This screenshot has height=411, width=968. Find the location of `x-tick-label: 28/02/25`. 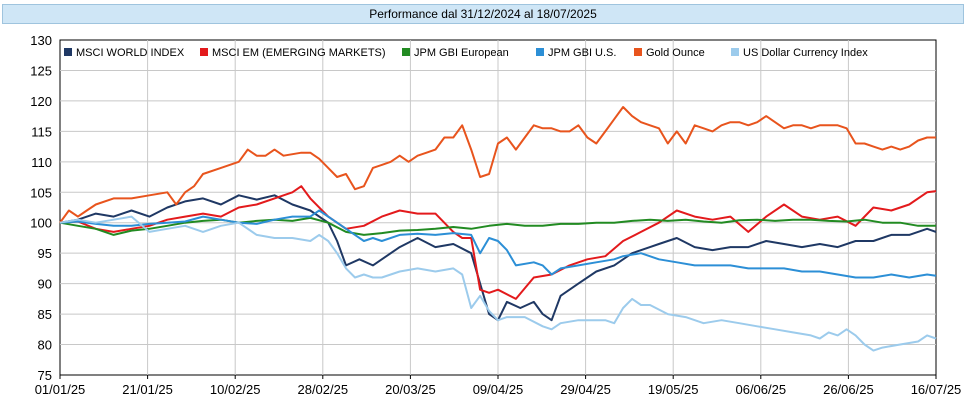

x-tick-label: 28/02/25 is located at coordinates (322, 389).